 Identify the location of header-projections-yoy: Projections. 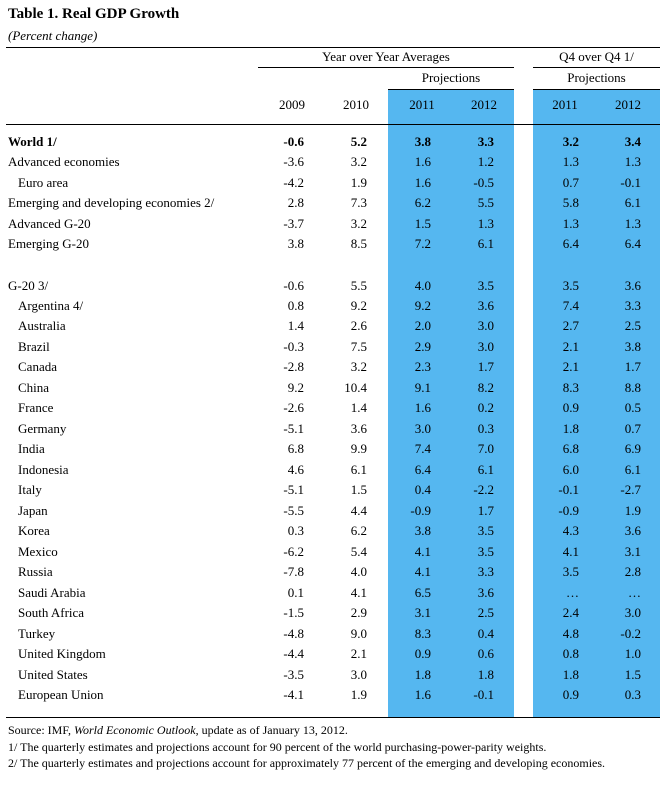
(451, 77).